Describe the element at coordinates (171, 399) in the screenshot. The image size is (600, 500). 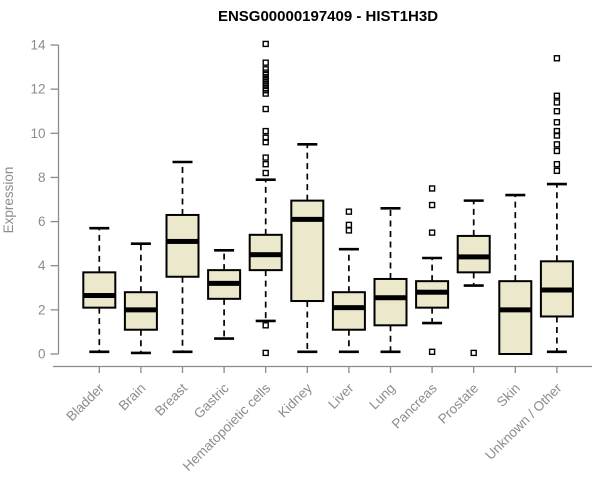
I see `x-tick-label: Breast` at that location.